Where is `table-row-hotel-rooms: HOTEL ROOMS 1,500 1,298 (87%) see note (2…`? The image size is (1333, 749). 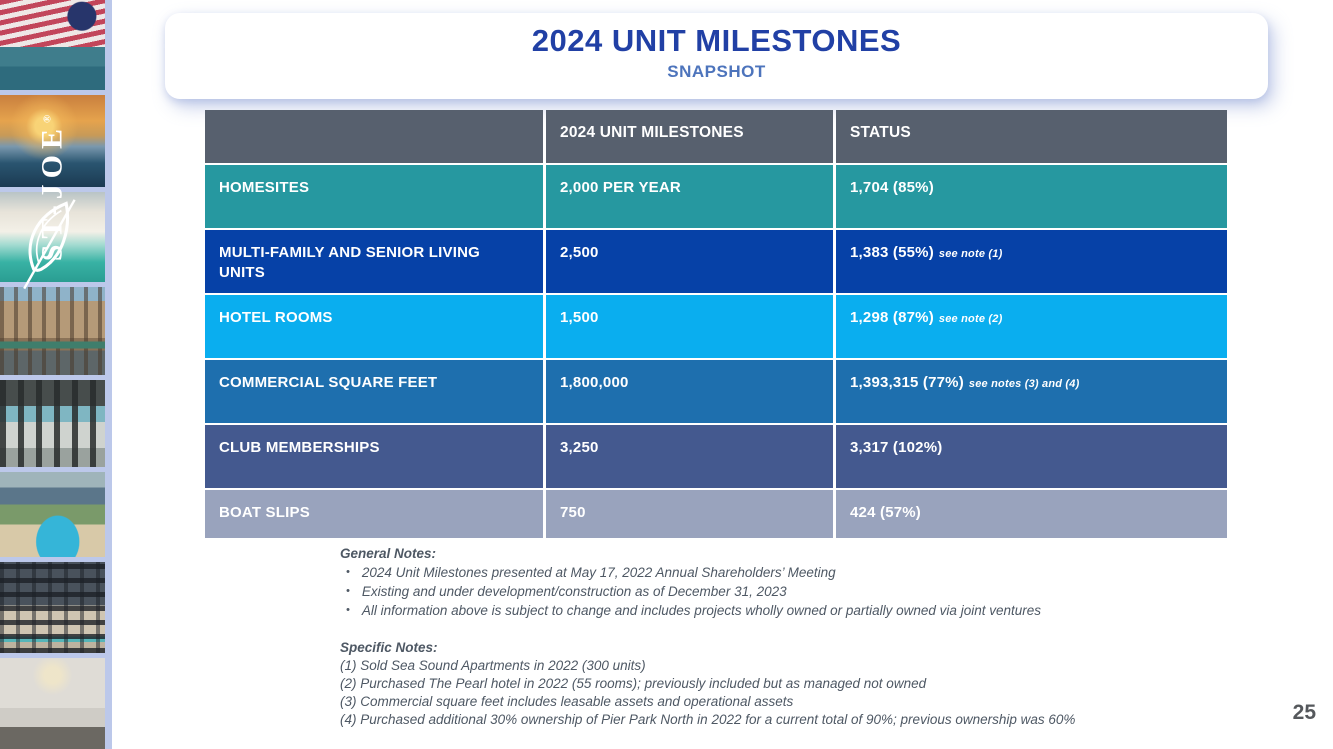
table-row-hotel-rooms: HOTEL ROOMS 1,500 1,298 (87%) see note (2… is located at coordinates (717, 326).